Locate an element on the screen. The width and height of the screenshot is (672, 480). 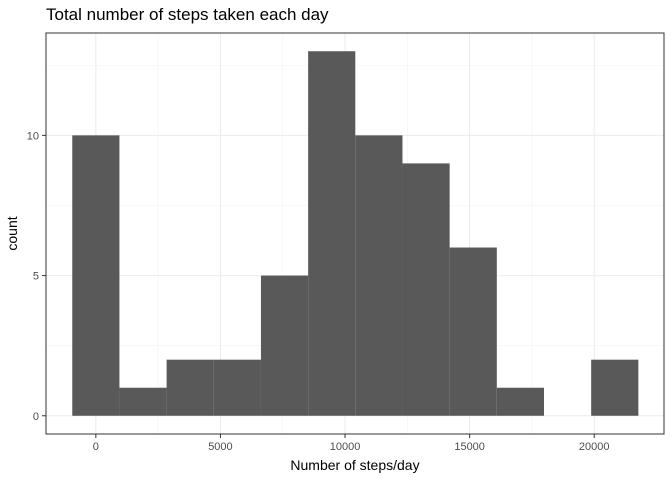
y-axis: 0 5 10 is located at coordinates (36, 276).